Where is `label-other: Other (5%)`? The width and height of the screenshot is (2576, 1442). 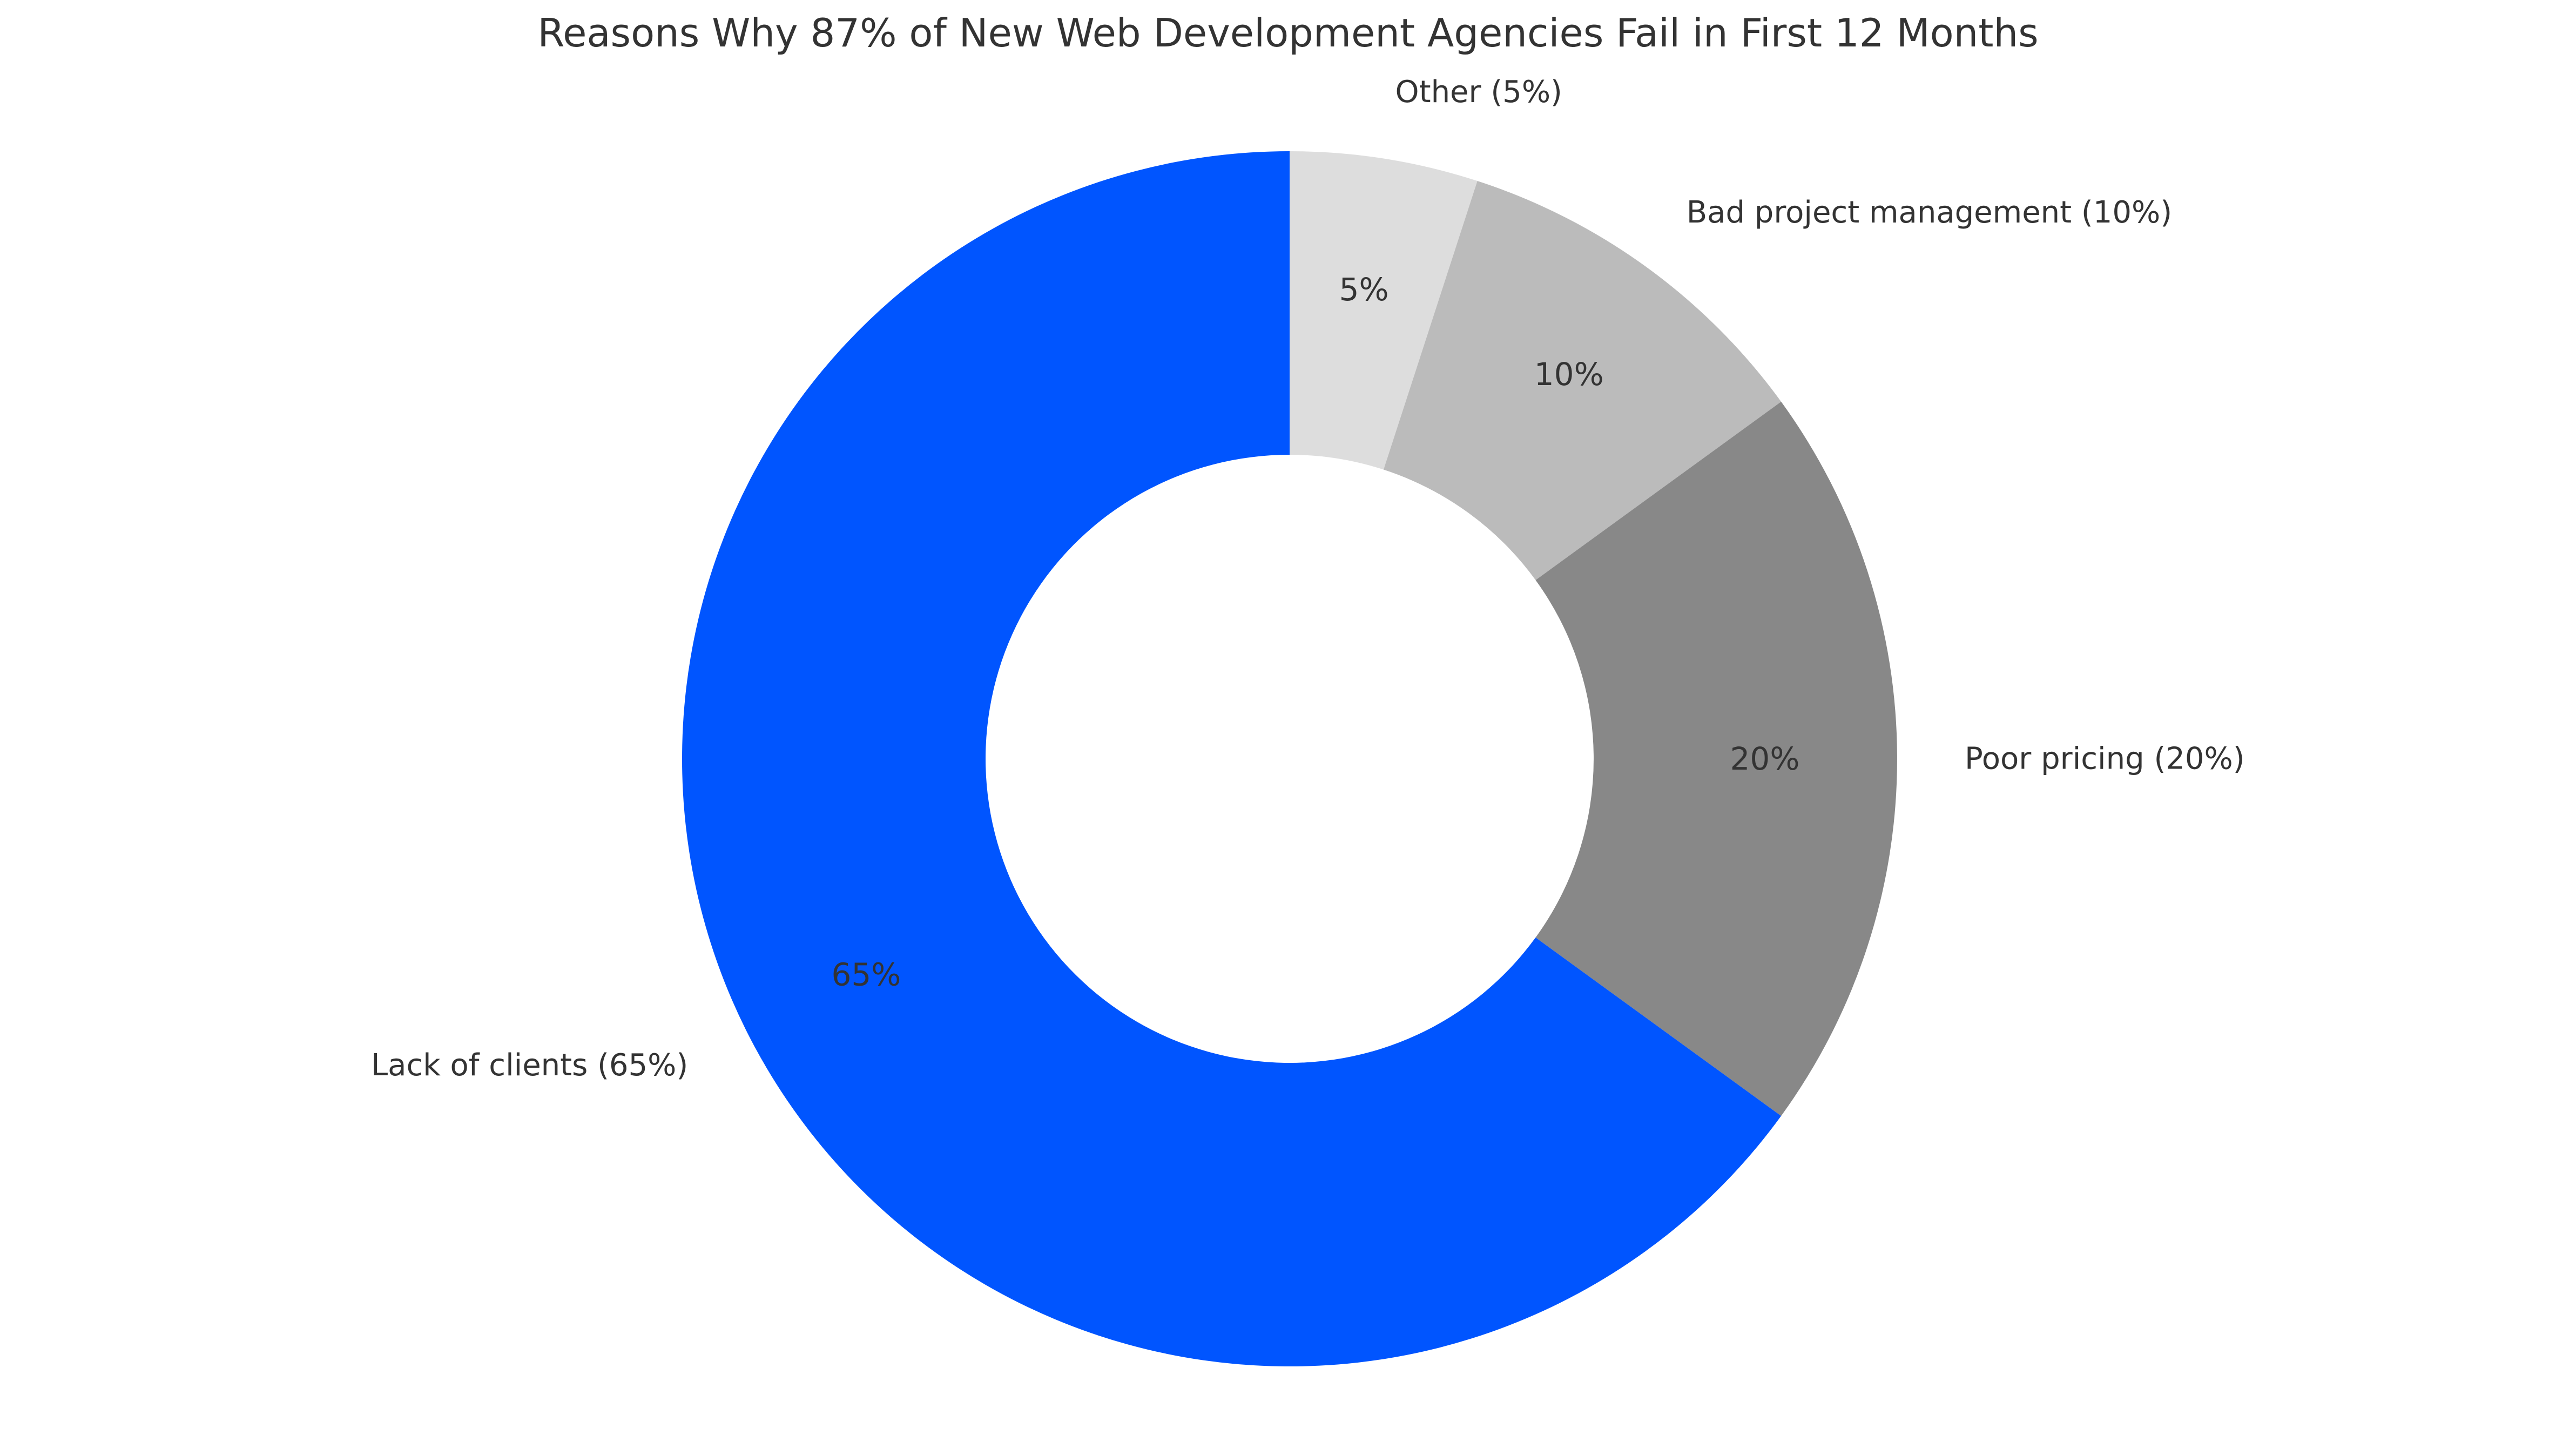
label-other: Other (5%) is located at coordinates (1478, 93).